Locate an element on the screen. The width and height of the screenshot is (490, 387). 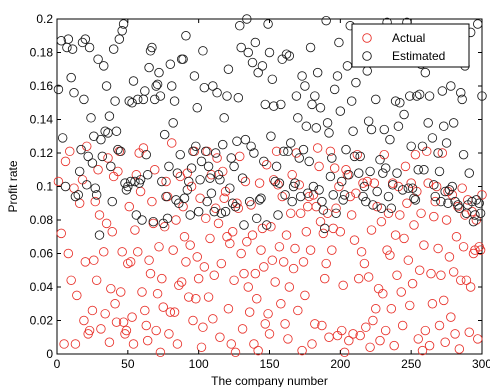
y-tick-label: 0.16 is located at coordinates (42, 86).